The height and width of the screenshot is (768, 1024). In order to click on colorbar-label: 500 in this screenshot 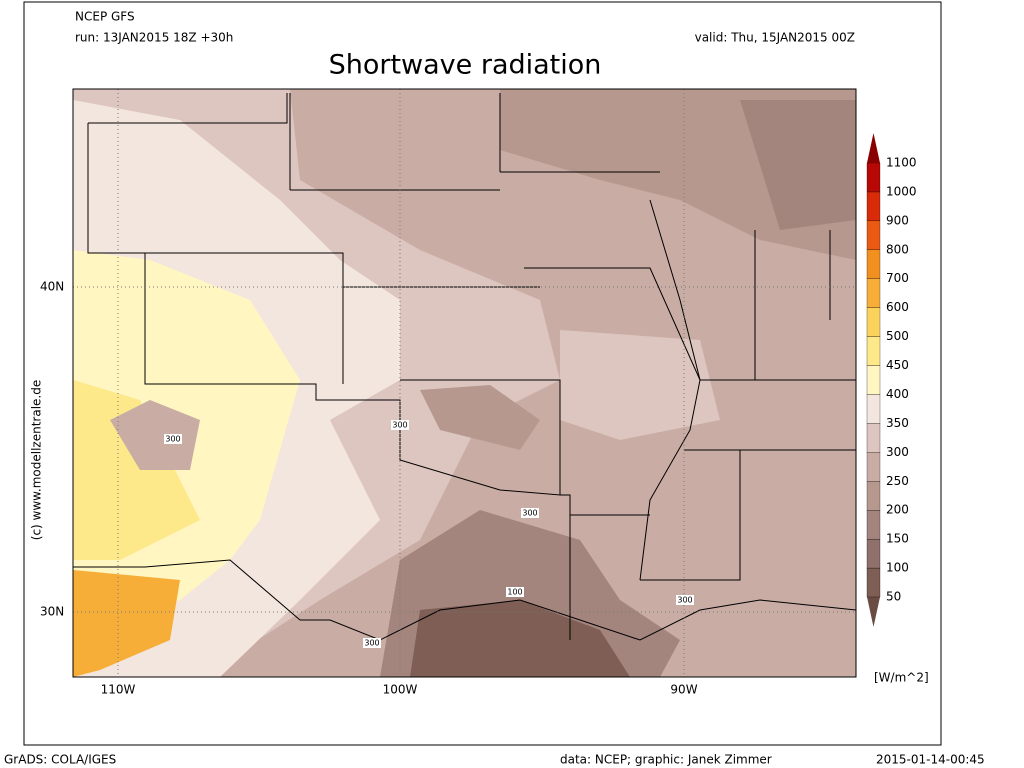, I will do `click(897, 336)`.